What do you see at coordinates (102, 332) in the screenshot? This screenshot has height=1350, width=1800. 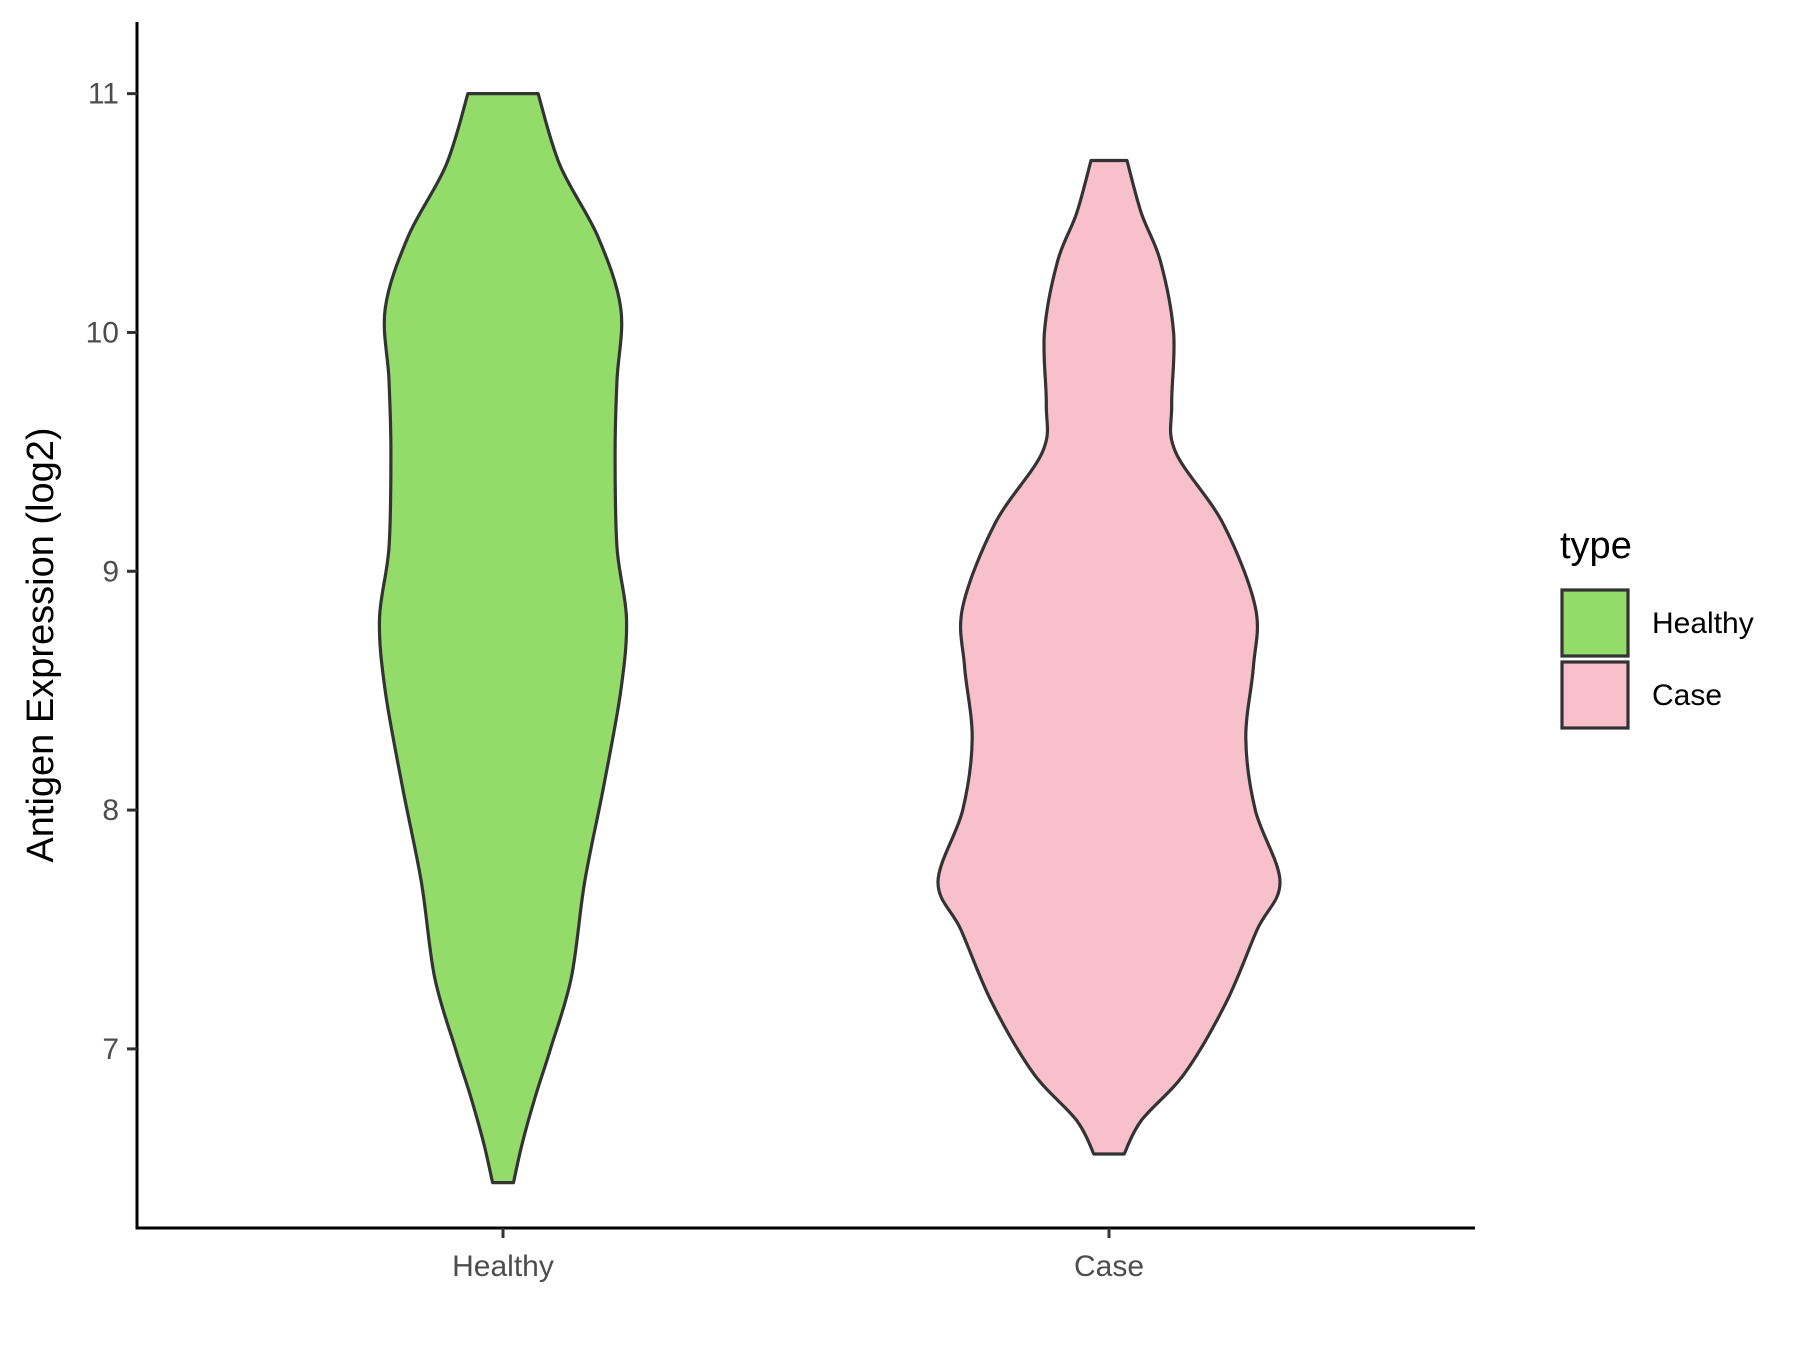 I see `y-tick-label: 10` at bounding box center [102, 332].